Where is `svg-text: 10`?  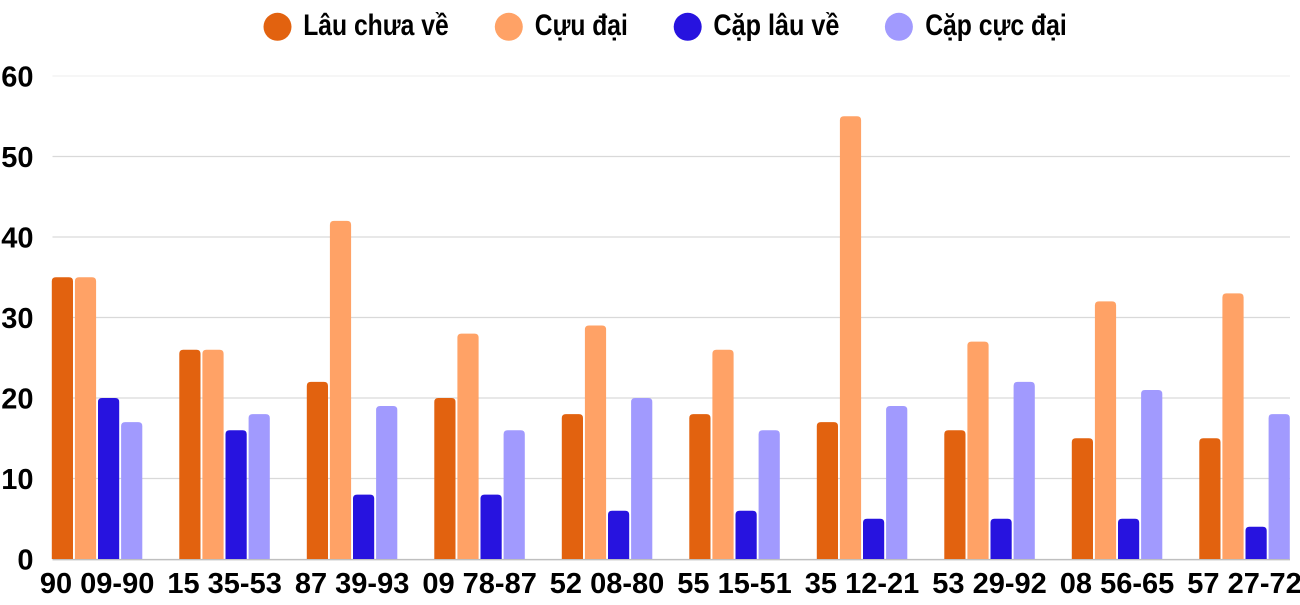
svg-text: 10 is located at coordinates (17, 480).